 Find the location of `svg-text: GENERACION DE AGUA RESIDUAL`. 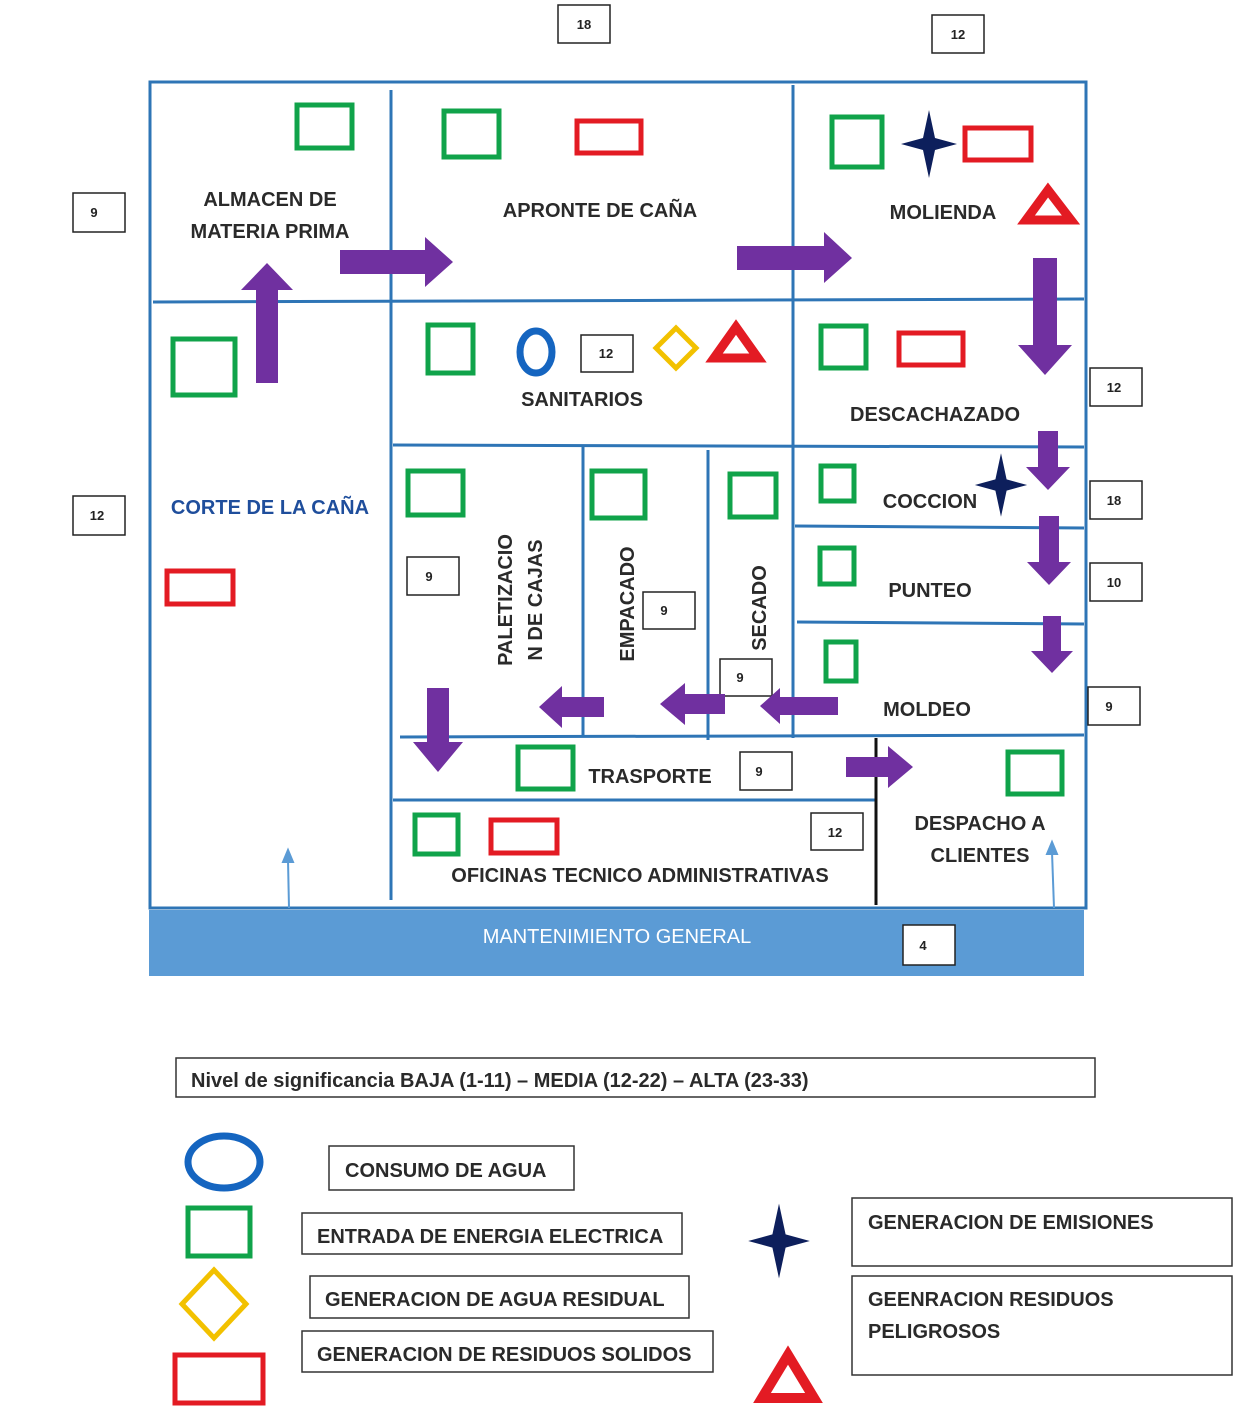

svg-text: GENERACION DE AGUA RESIDUAL is located at coordinates (495, 1300).